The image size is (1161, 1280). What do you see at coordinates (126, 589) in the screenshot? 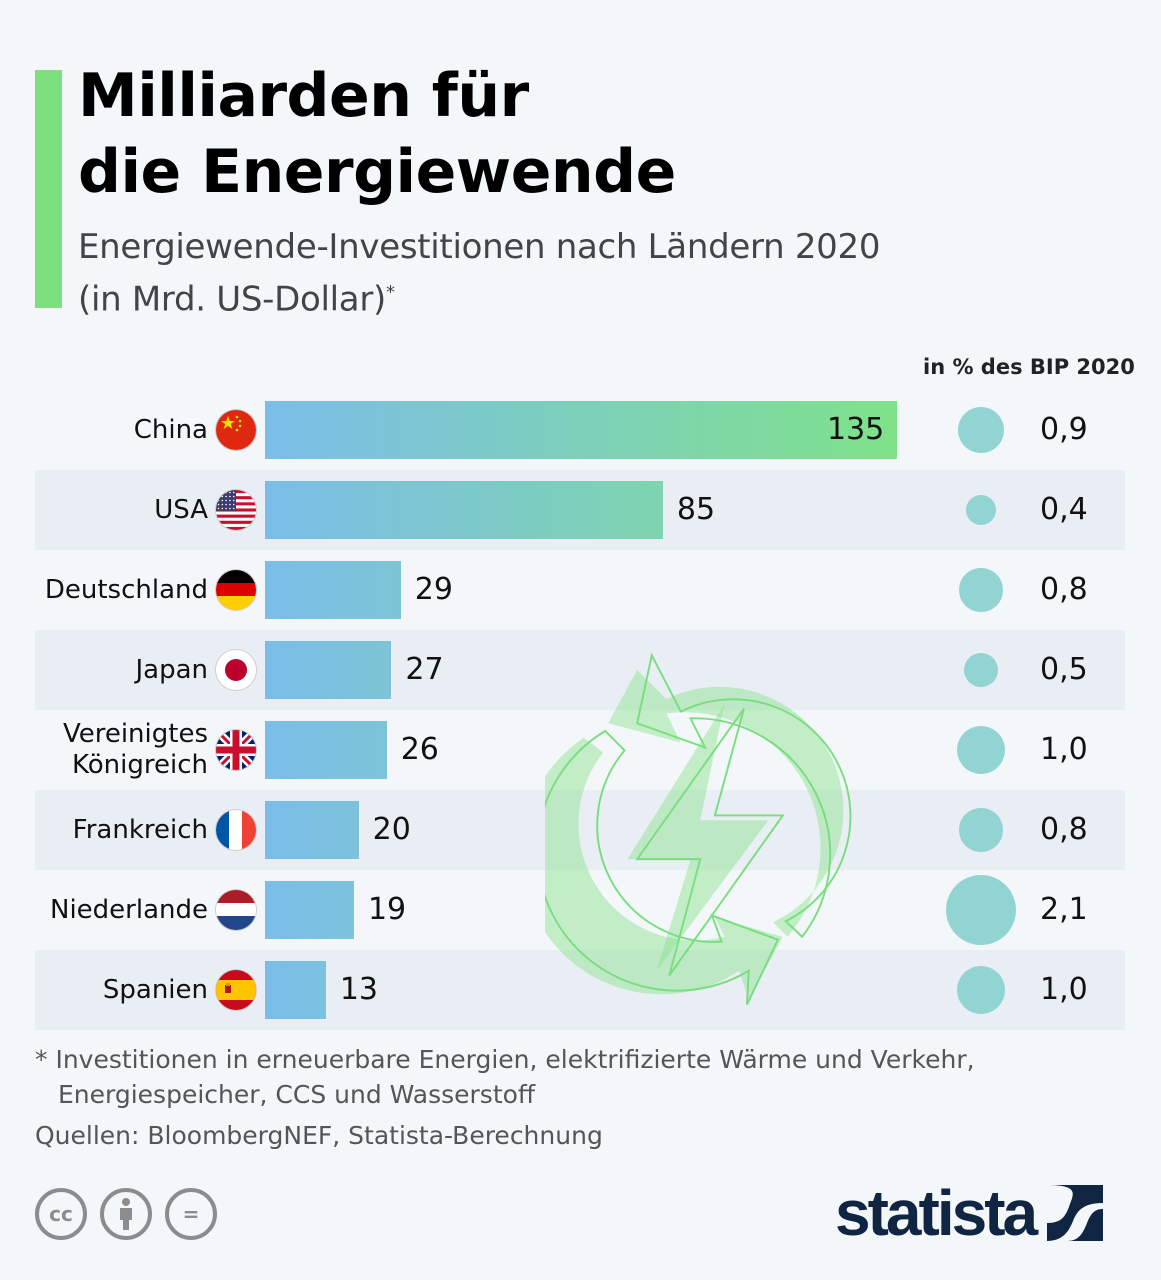
I see `country-label: Deutschland` at bounding box center [126, 589].